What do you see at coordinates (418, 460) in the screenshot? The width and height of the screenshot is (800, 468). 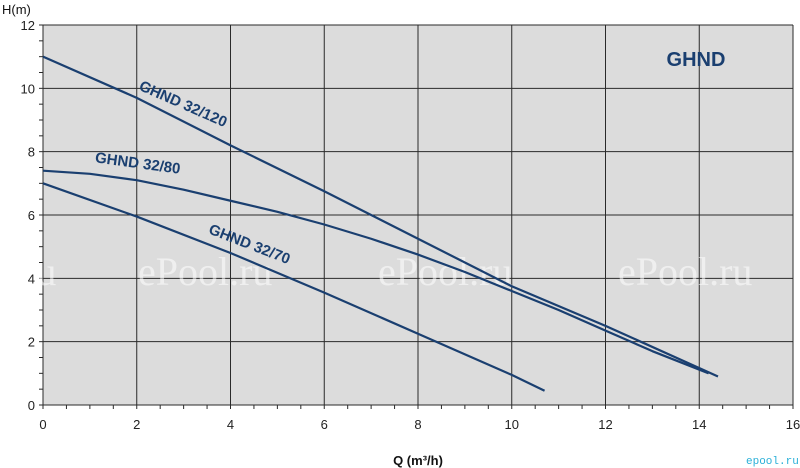 I see `x-axis-label: Q (m³/h)` at bounding box center [418, 460].